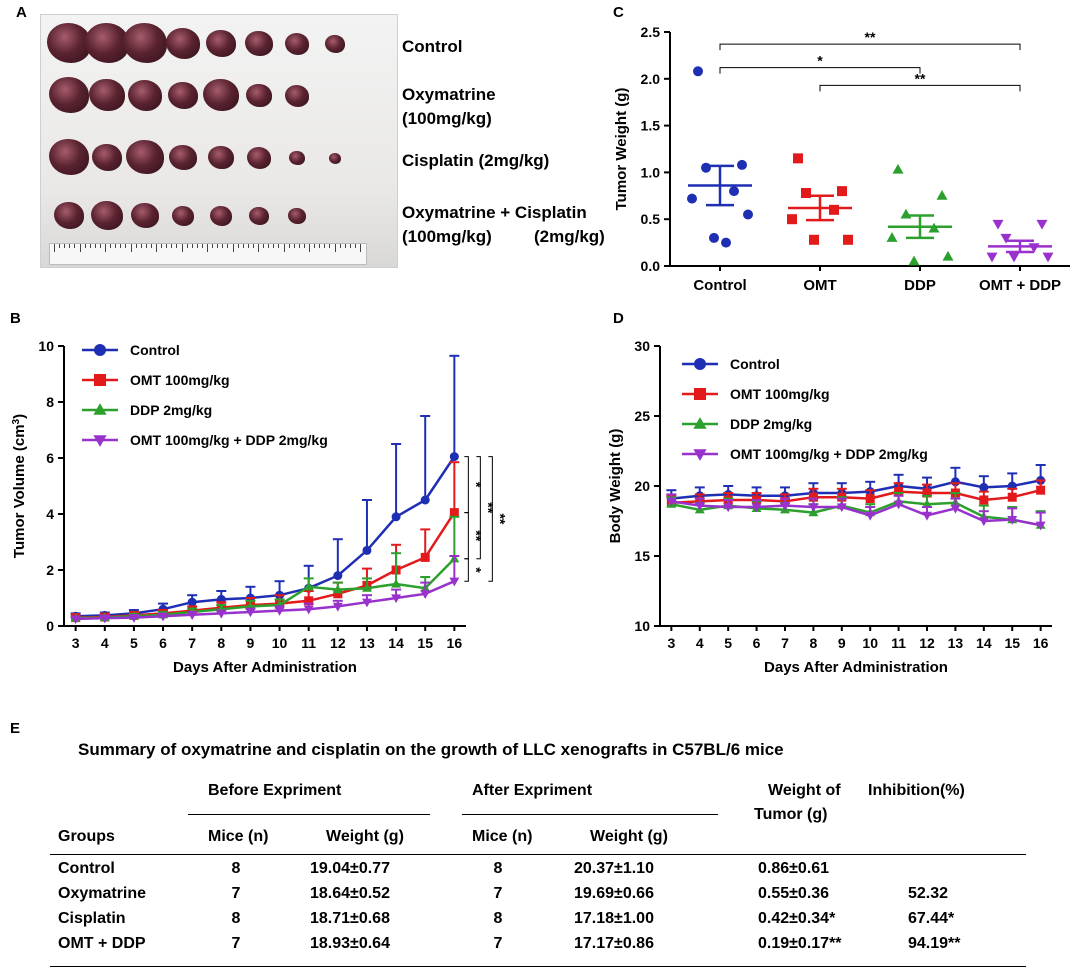  What do you see at coordinates (928, 893) in the screenshot?
I see `table-cell: 52.32` at bounding box center [928, 893].